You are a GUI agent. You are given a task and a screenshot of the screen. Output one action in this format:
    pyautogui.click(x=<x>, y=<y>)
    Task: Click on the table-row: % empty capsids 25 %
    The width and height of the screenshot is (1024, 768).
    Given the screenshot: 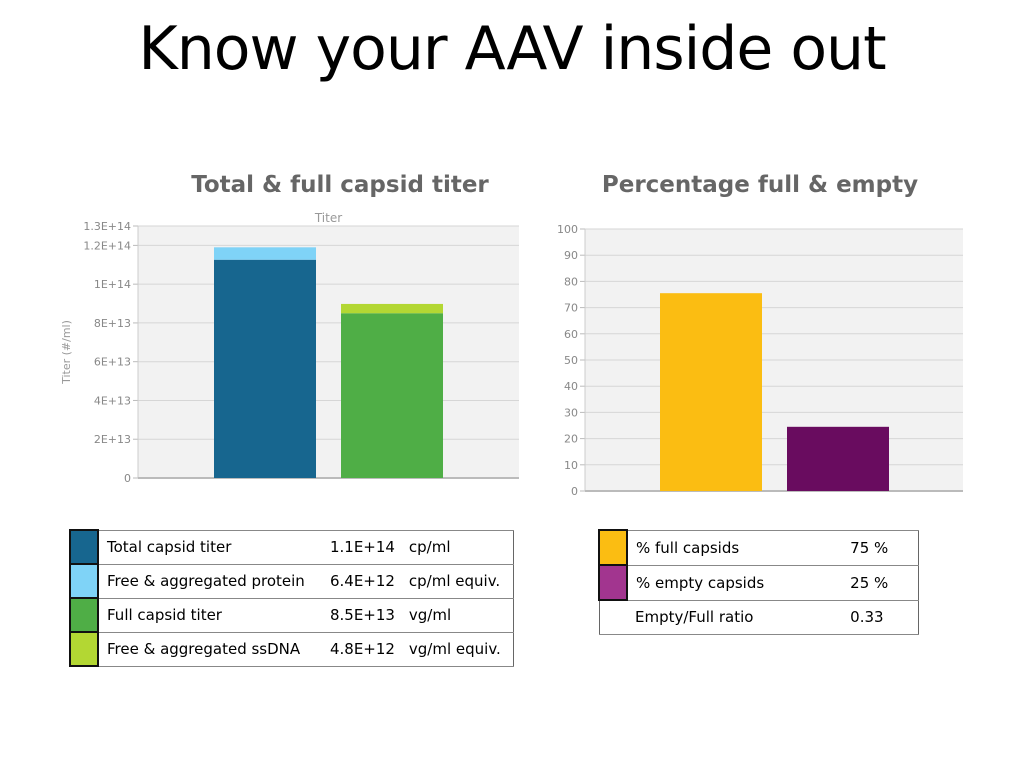 What is the action you would take?
    pyautogui.click(x=758, y=582)
    